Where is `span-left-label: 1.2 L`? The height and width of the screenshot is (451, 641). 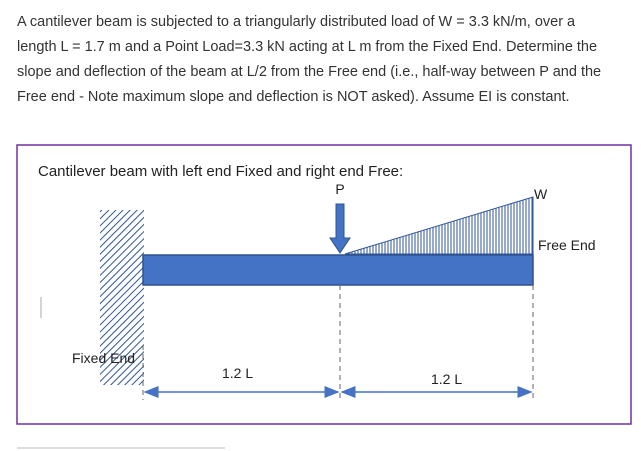
span-left-label: 1.2 L is located at coordinates (237, 373).